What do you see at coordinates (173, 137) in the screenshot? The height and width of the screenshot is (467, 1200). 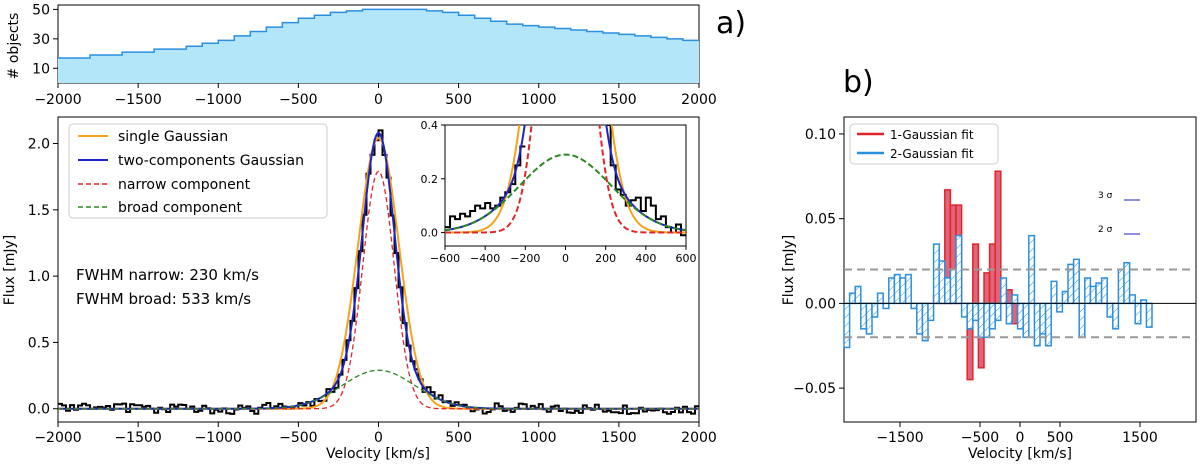 I see `legend-single-gaussian: single Gaussian` at bounding box center [173, 137].